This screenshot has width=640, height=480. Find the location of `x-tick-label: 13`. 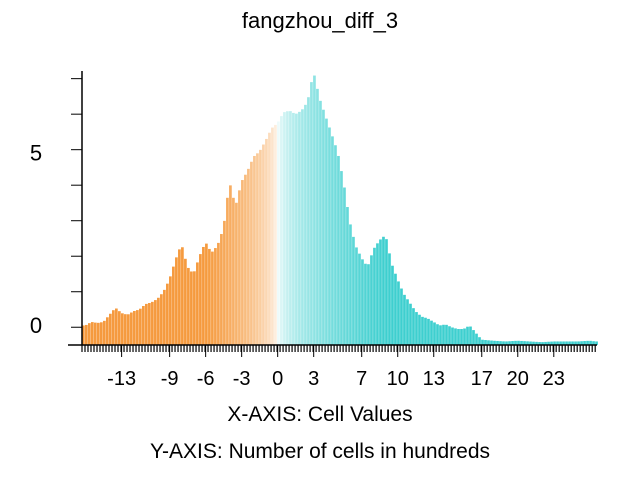

x-tick-label: 13 is located at coordinates (434, 379).